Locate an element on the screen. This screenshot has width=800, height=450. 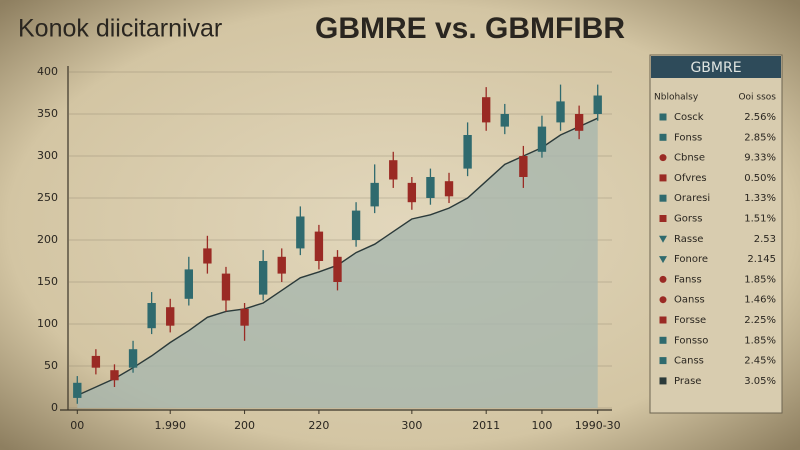
panel-column-header: Nblohalsy is located at coordinates (676, 98).